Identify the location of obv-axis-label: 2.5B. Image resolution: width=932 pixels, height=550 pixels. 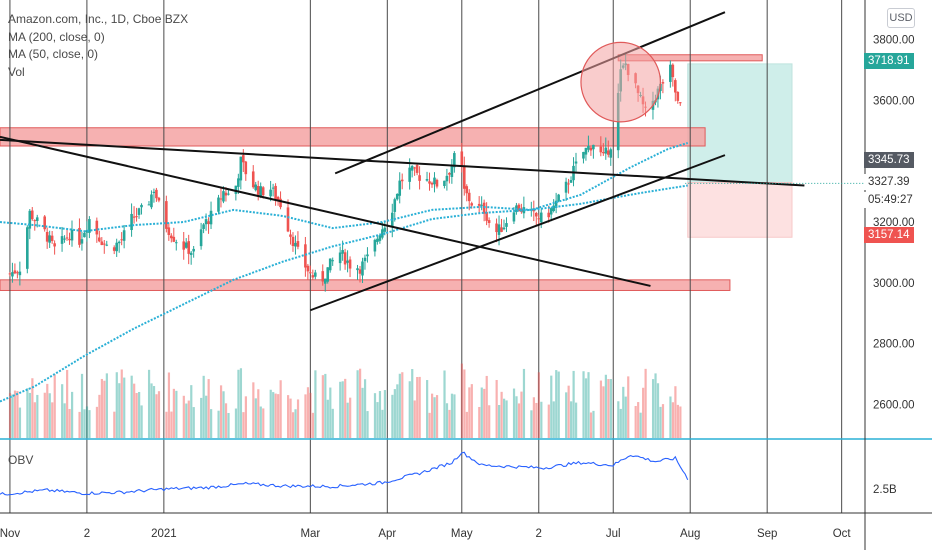
(885, 490).